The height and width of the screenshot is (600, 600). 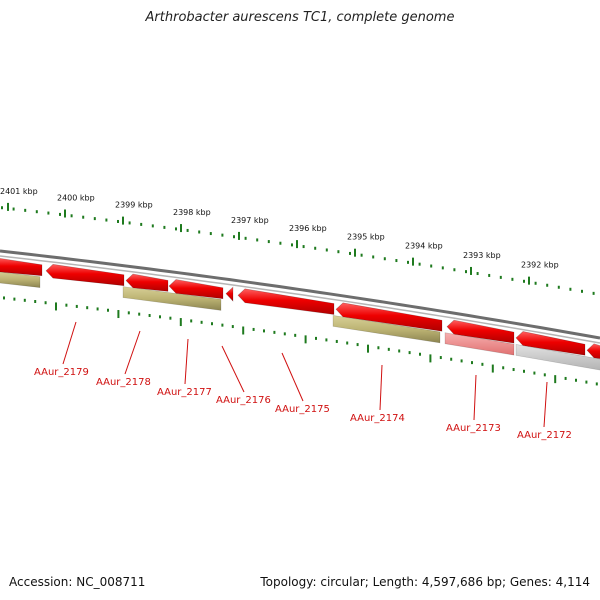 I want to click on gene-label: AAur_2178, so click(x=123, y=382).